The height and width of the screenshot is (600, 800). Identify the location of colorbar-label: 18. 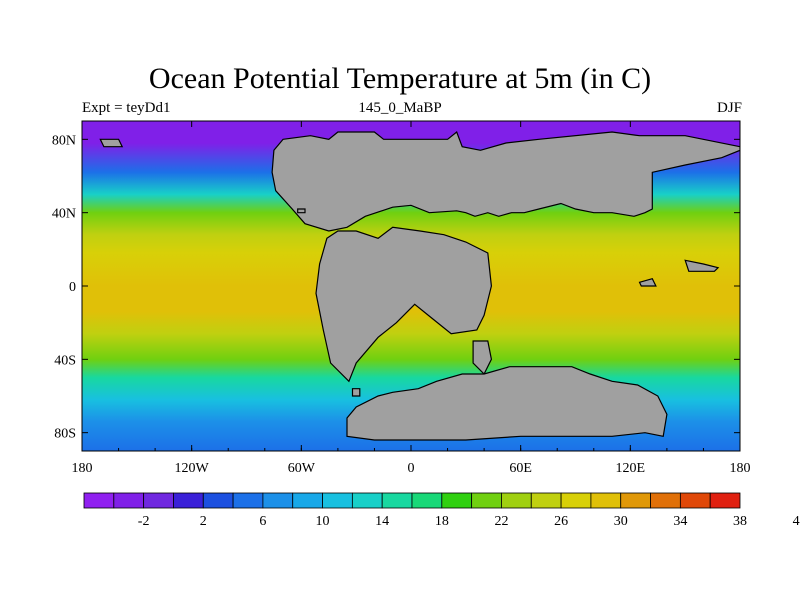
(442, 521).